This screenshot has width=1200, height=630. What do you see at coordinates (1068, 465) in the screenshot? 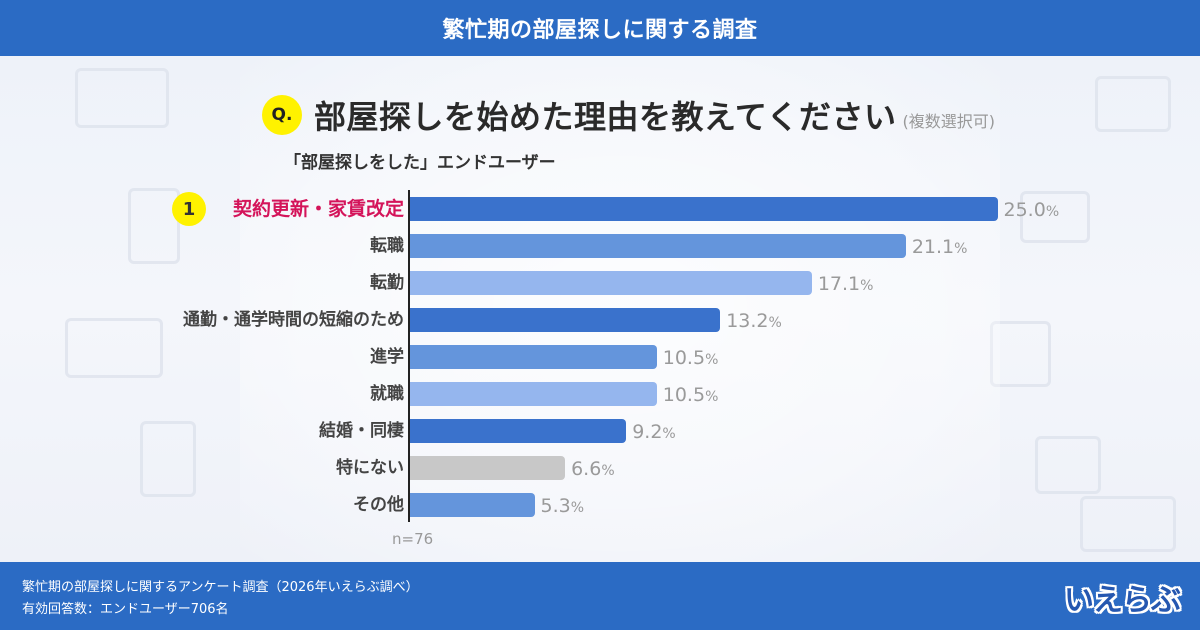
I see `calendar-bg-icon` at bounding box center [1068, 465].